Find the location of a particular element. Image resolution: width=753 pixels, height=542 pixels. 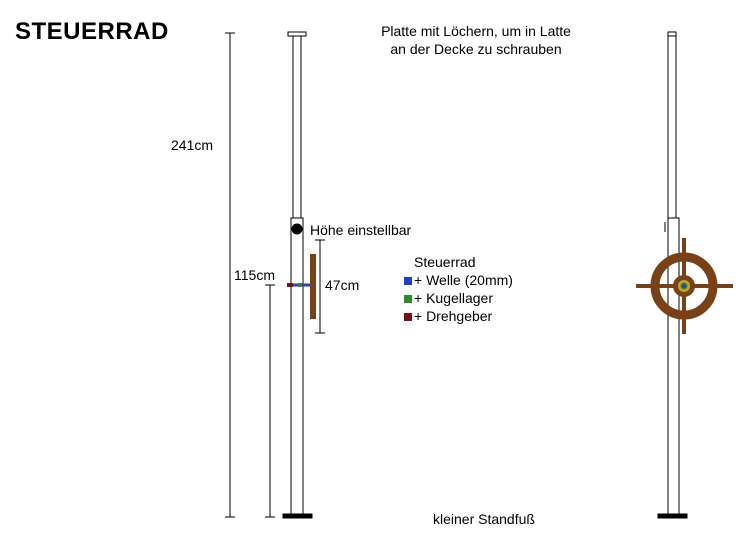

total-height-label: 241cm is located at coordinates (192, 145).